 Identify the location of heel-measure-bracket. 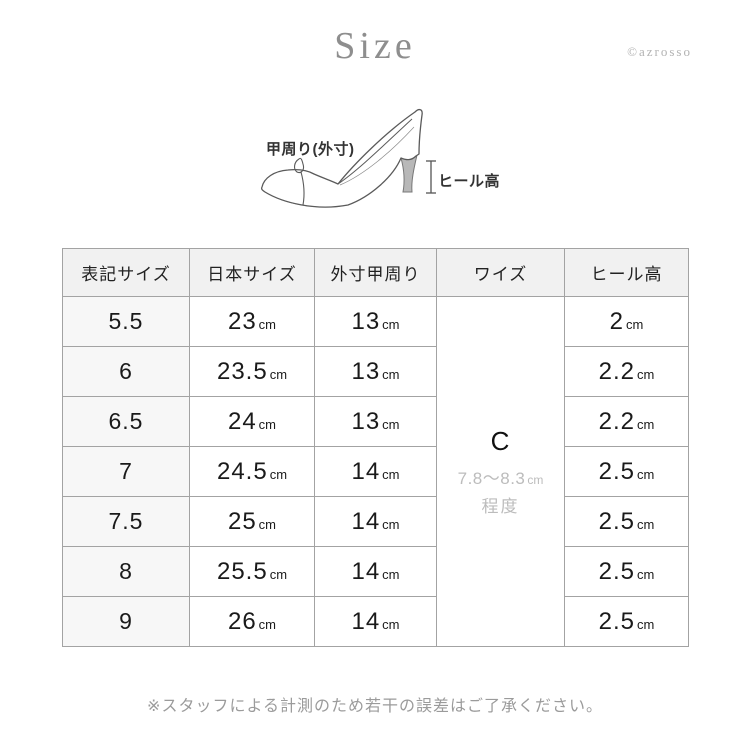
(431, 177).